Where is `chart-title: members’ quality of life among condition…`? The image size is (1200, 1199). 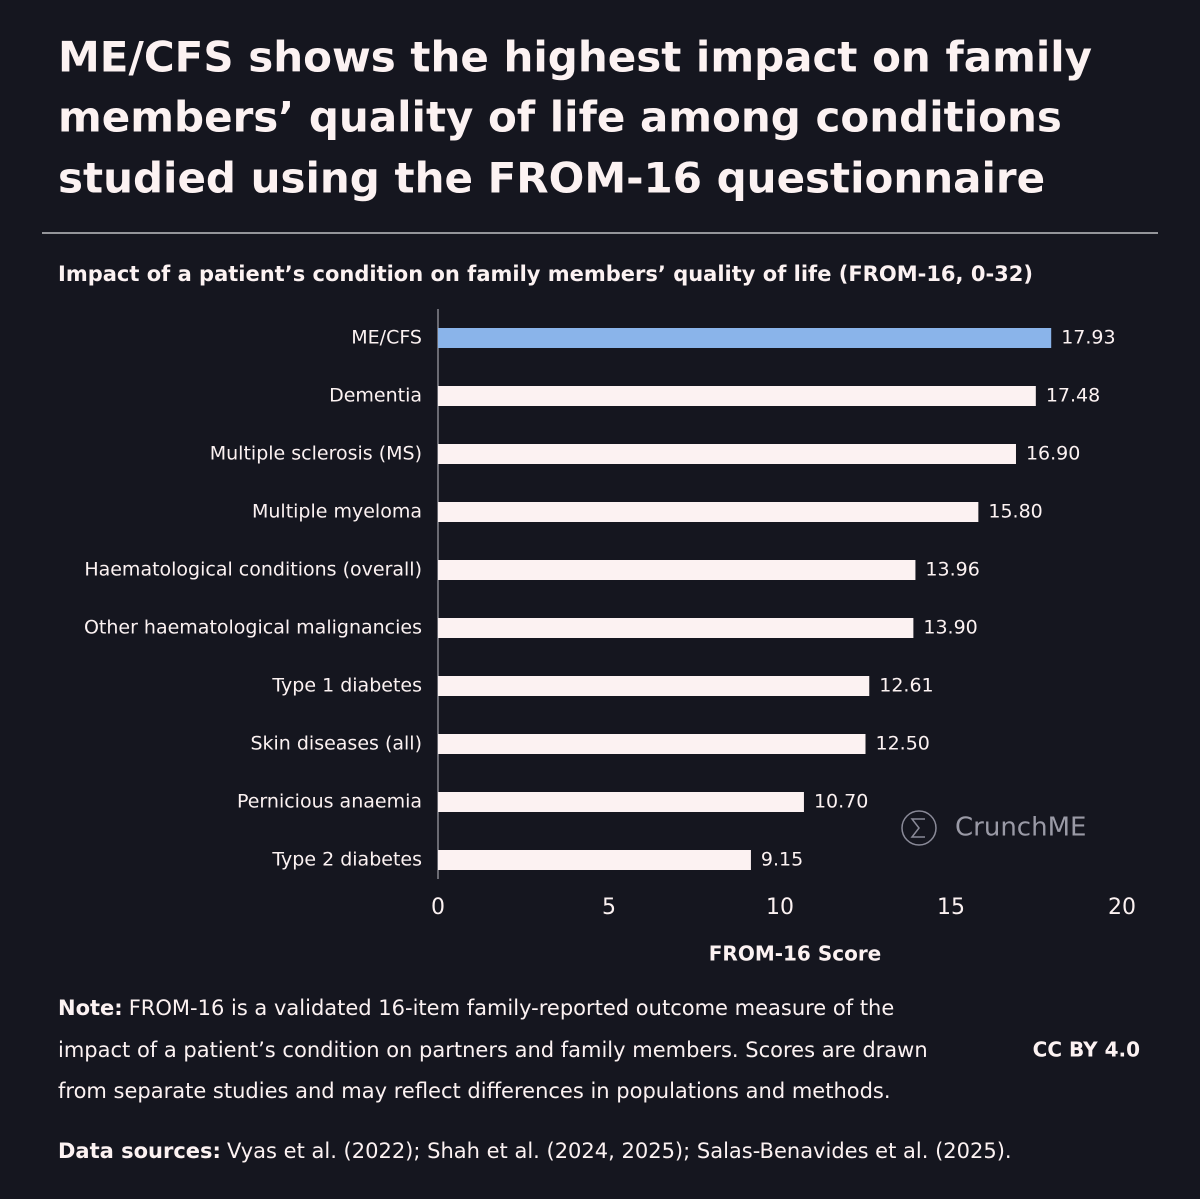 chart-title: members’ quality of life among condition… is located at coordinates (560, 117).